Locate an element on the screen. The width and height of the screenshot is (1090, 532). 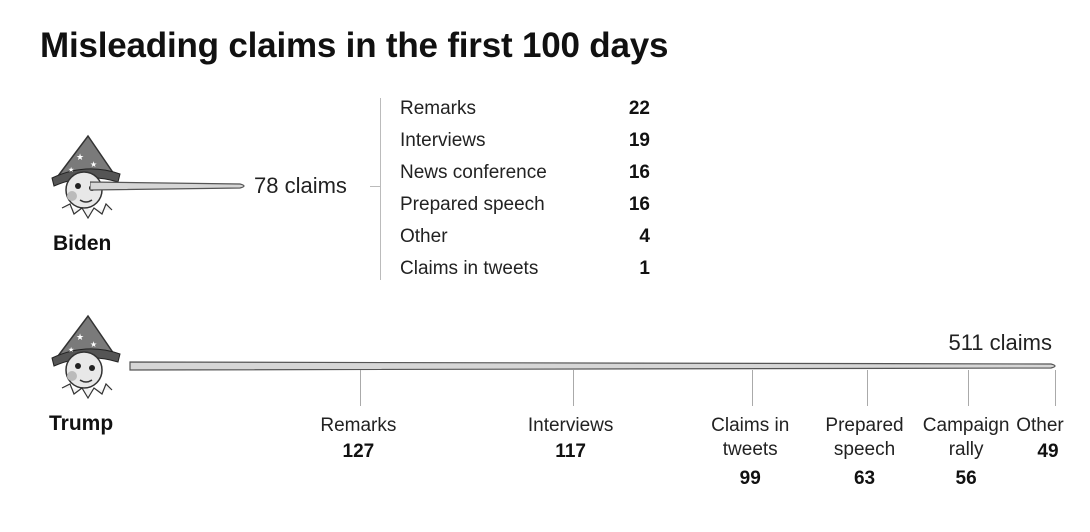
biden-bracket-tick is located at coordinates (375, 186).